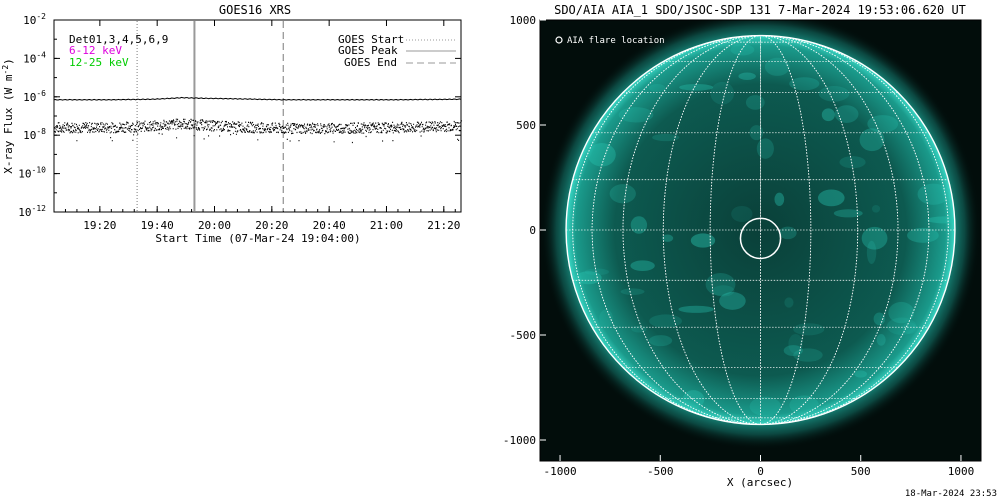  What do you see at coordinates (368, 50) in the screenshot?
I see `legend-goes-peak: GOES Peak` at bounding box center [368, 50].